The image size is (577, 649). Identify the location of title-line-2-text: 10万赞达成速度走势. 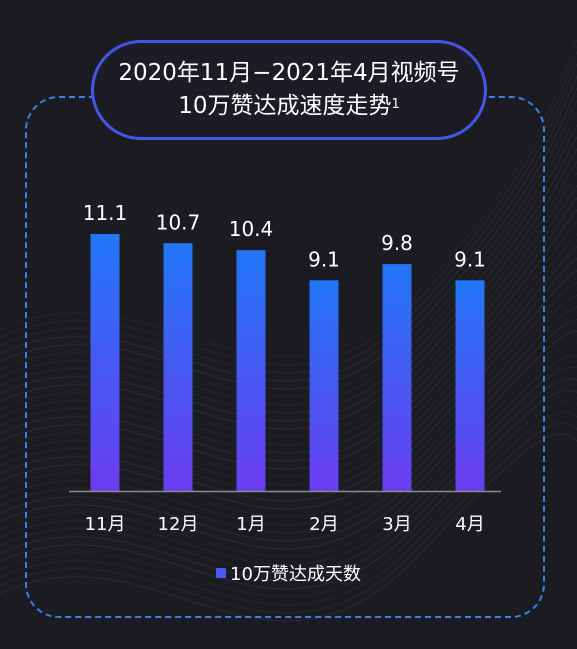
(285, 106).